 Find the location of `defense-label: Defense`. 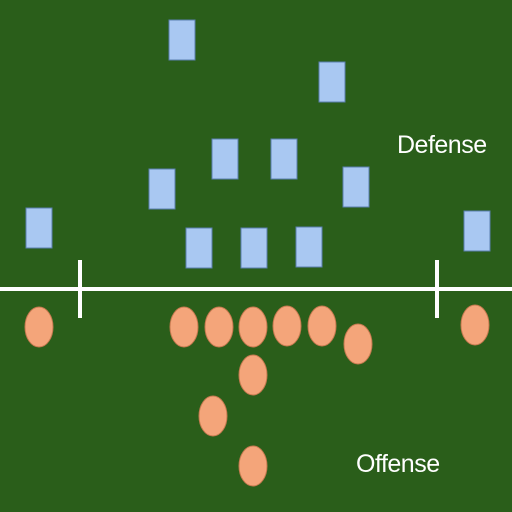

defense-label: Defense is located at coordinates (442, 145).